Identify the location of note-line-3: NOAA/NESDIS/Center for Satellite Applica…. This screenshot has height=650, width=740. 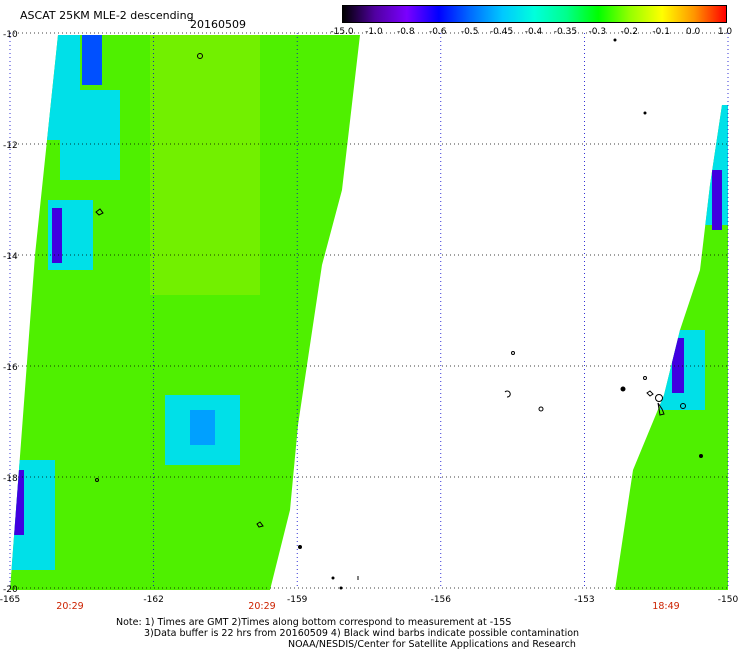
(432, 644).